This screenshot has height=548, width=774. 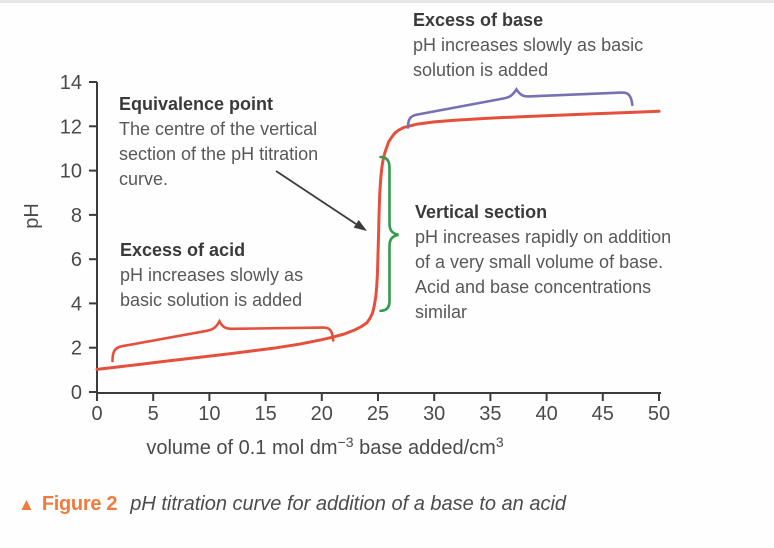 What do you see at coordinates (434, 414) in the screenshot?
I see `x-tick-label-30: 30` at bounding box center [434, 414].